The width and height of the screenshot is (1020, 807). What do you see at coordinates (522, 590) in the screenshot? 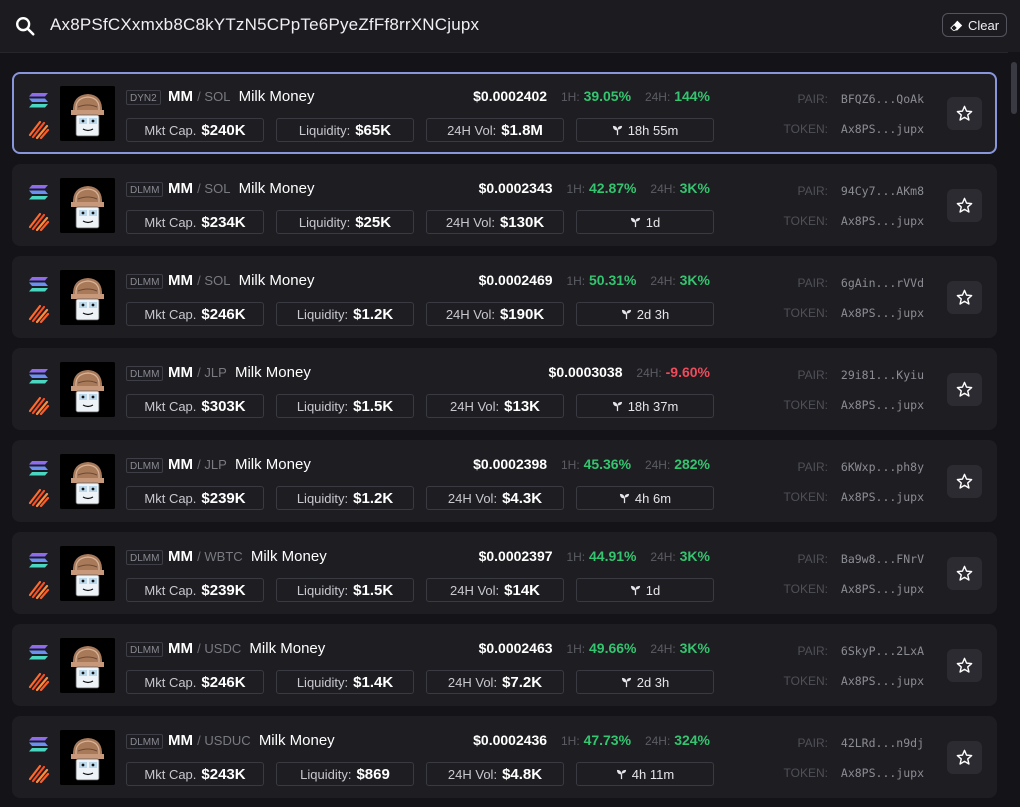
I see `volume-value: $14K` at bounding box center [522, 590].